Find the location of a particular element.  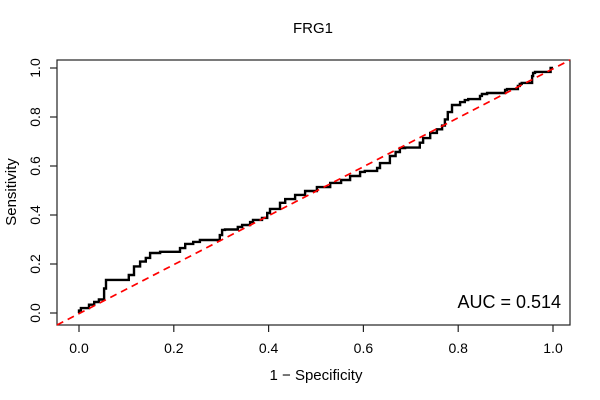

x-tick-label: 0.8 is located at coordinates (458, 348).